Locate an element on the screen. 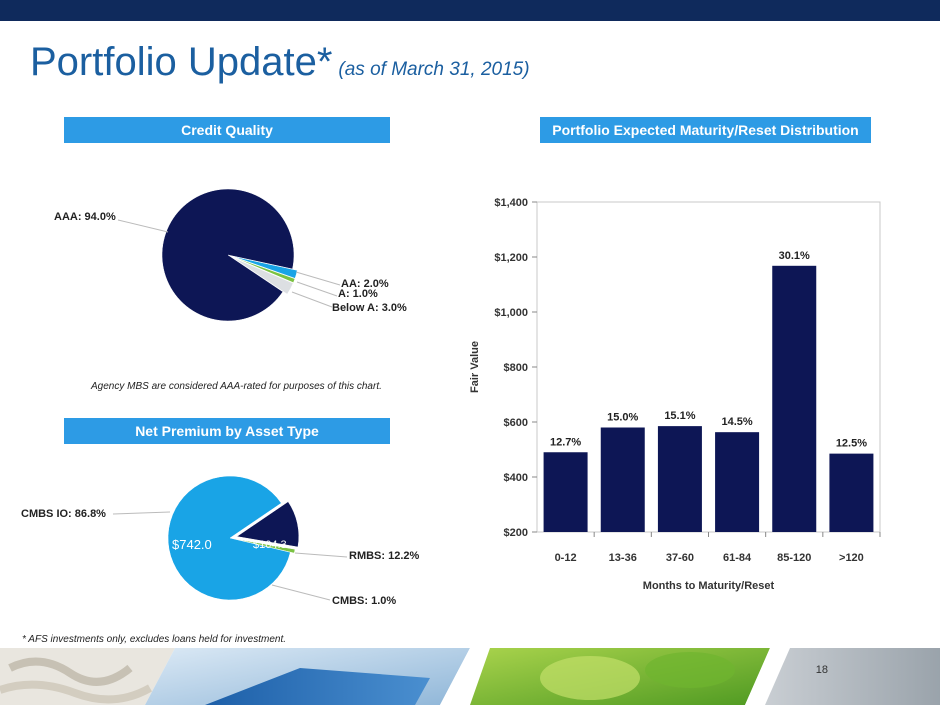  x-axis-title: Months to Maturity/Reset is located at coordinates (709, 586).